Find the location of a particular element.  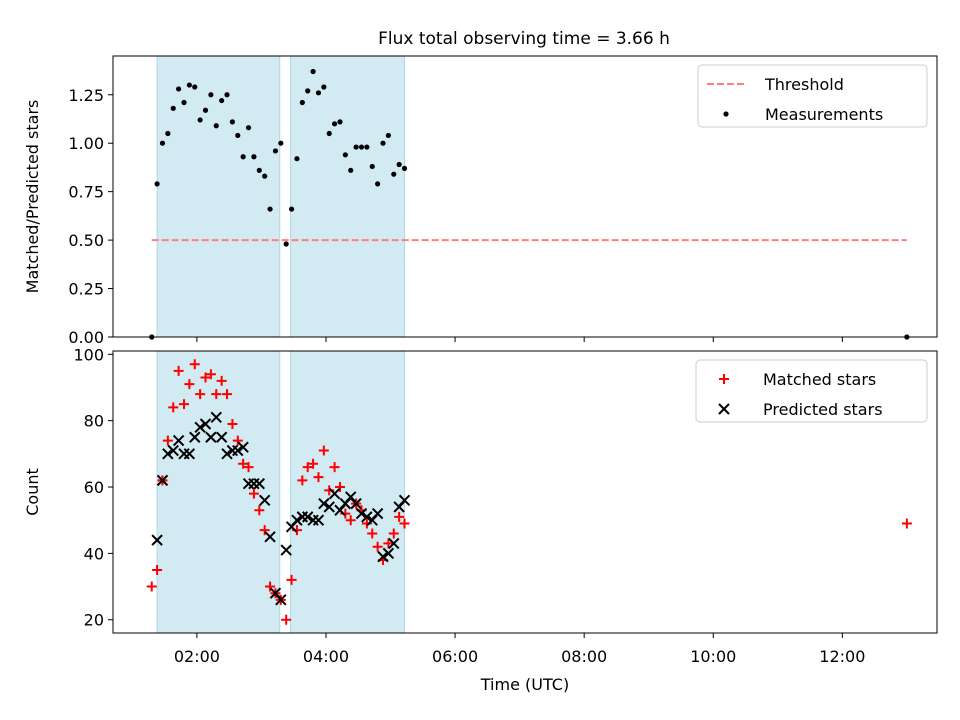

y-tick-label: 100 is located at coordinates (88, 354).